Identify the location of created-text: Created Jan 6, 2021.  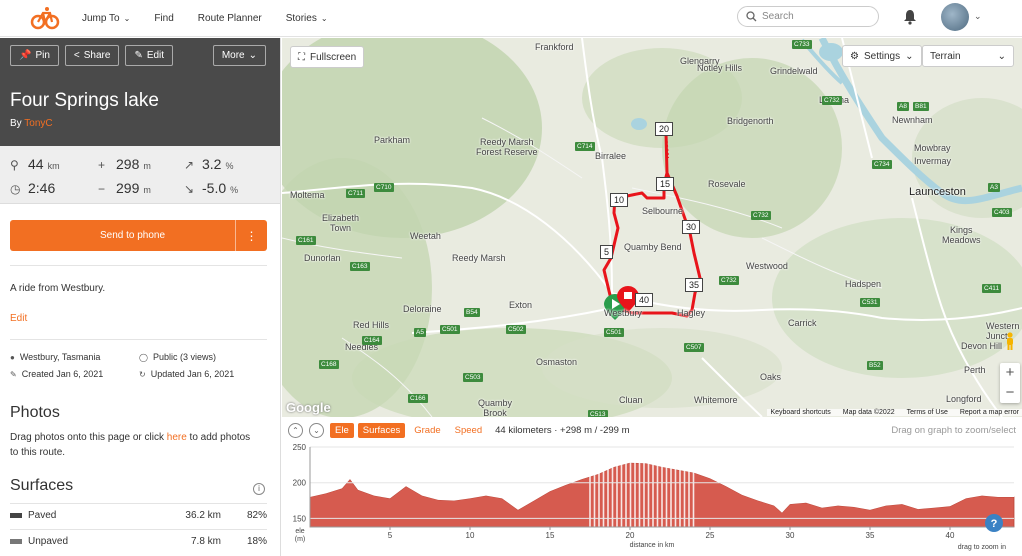
(62, 374).